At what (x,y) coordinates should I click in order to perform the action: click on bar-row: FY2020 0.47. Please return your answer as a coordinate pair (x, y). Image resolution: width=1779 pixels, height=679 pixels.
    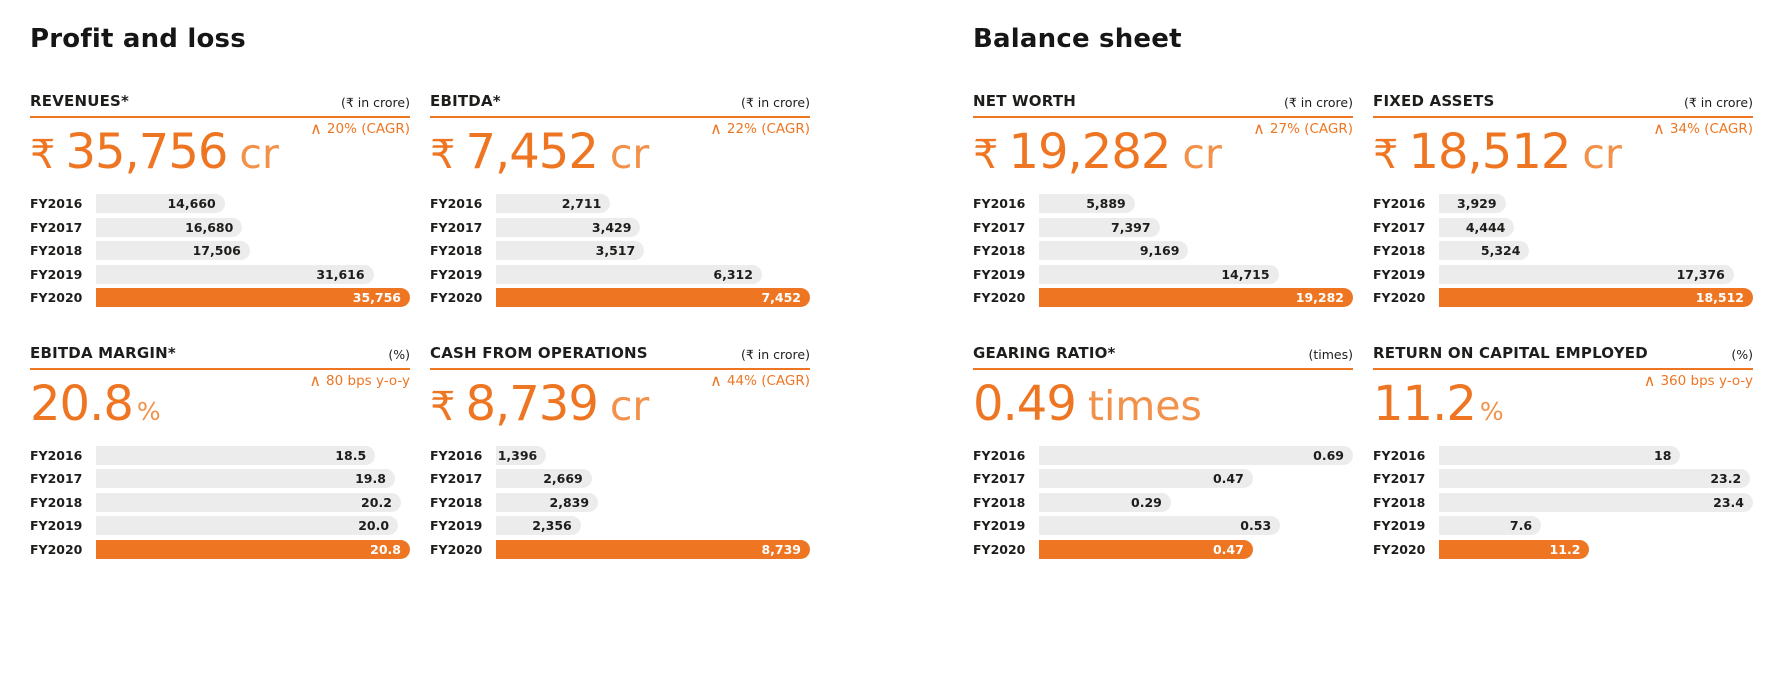
    Looking at the image, I should click on (1163, 549).